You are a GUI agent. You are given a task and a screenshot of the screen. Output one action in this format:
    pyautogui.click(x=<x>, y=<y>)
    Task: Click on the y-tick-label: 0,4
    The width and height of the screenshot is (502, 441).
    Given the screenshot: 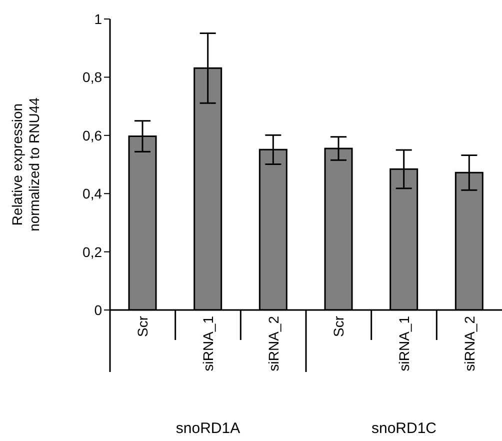 What is the action you would take?
    pyautogui.click(x=92, y=194)
    